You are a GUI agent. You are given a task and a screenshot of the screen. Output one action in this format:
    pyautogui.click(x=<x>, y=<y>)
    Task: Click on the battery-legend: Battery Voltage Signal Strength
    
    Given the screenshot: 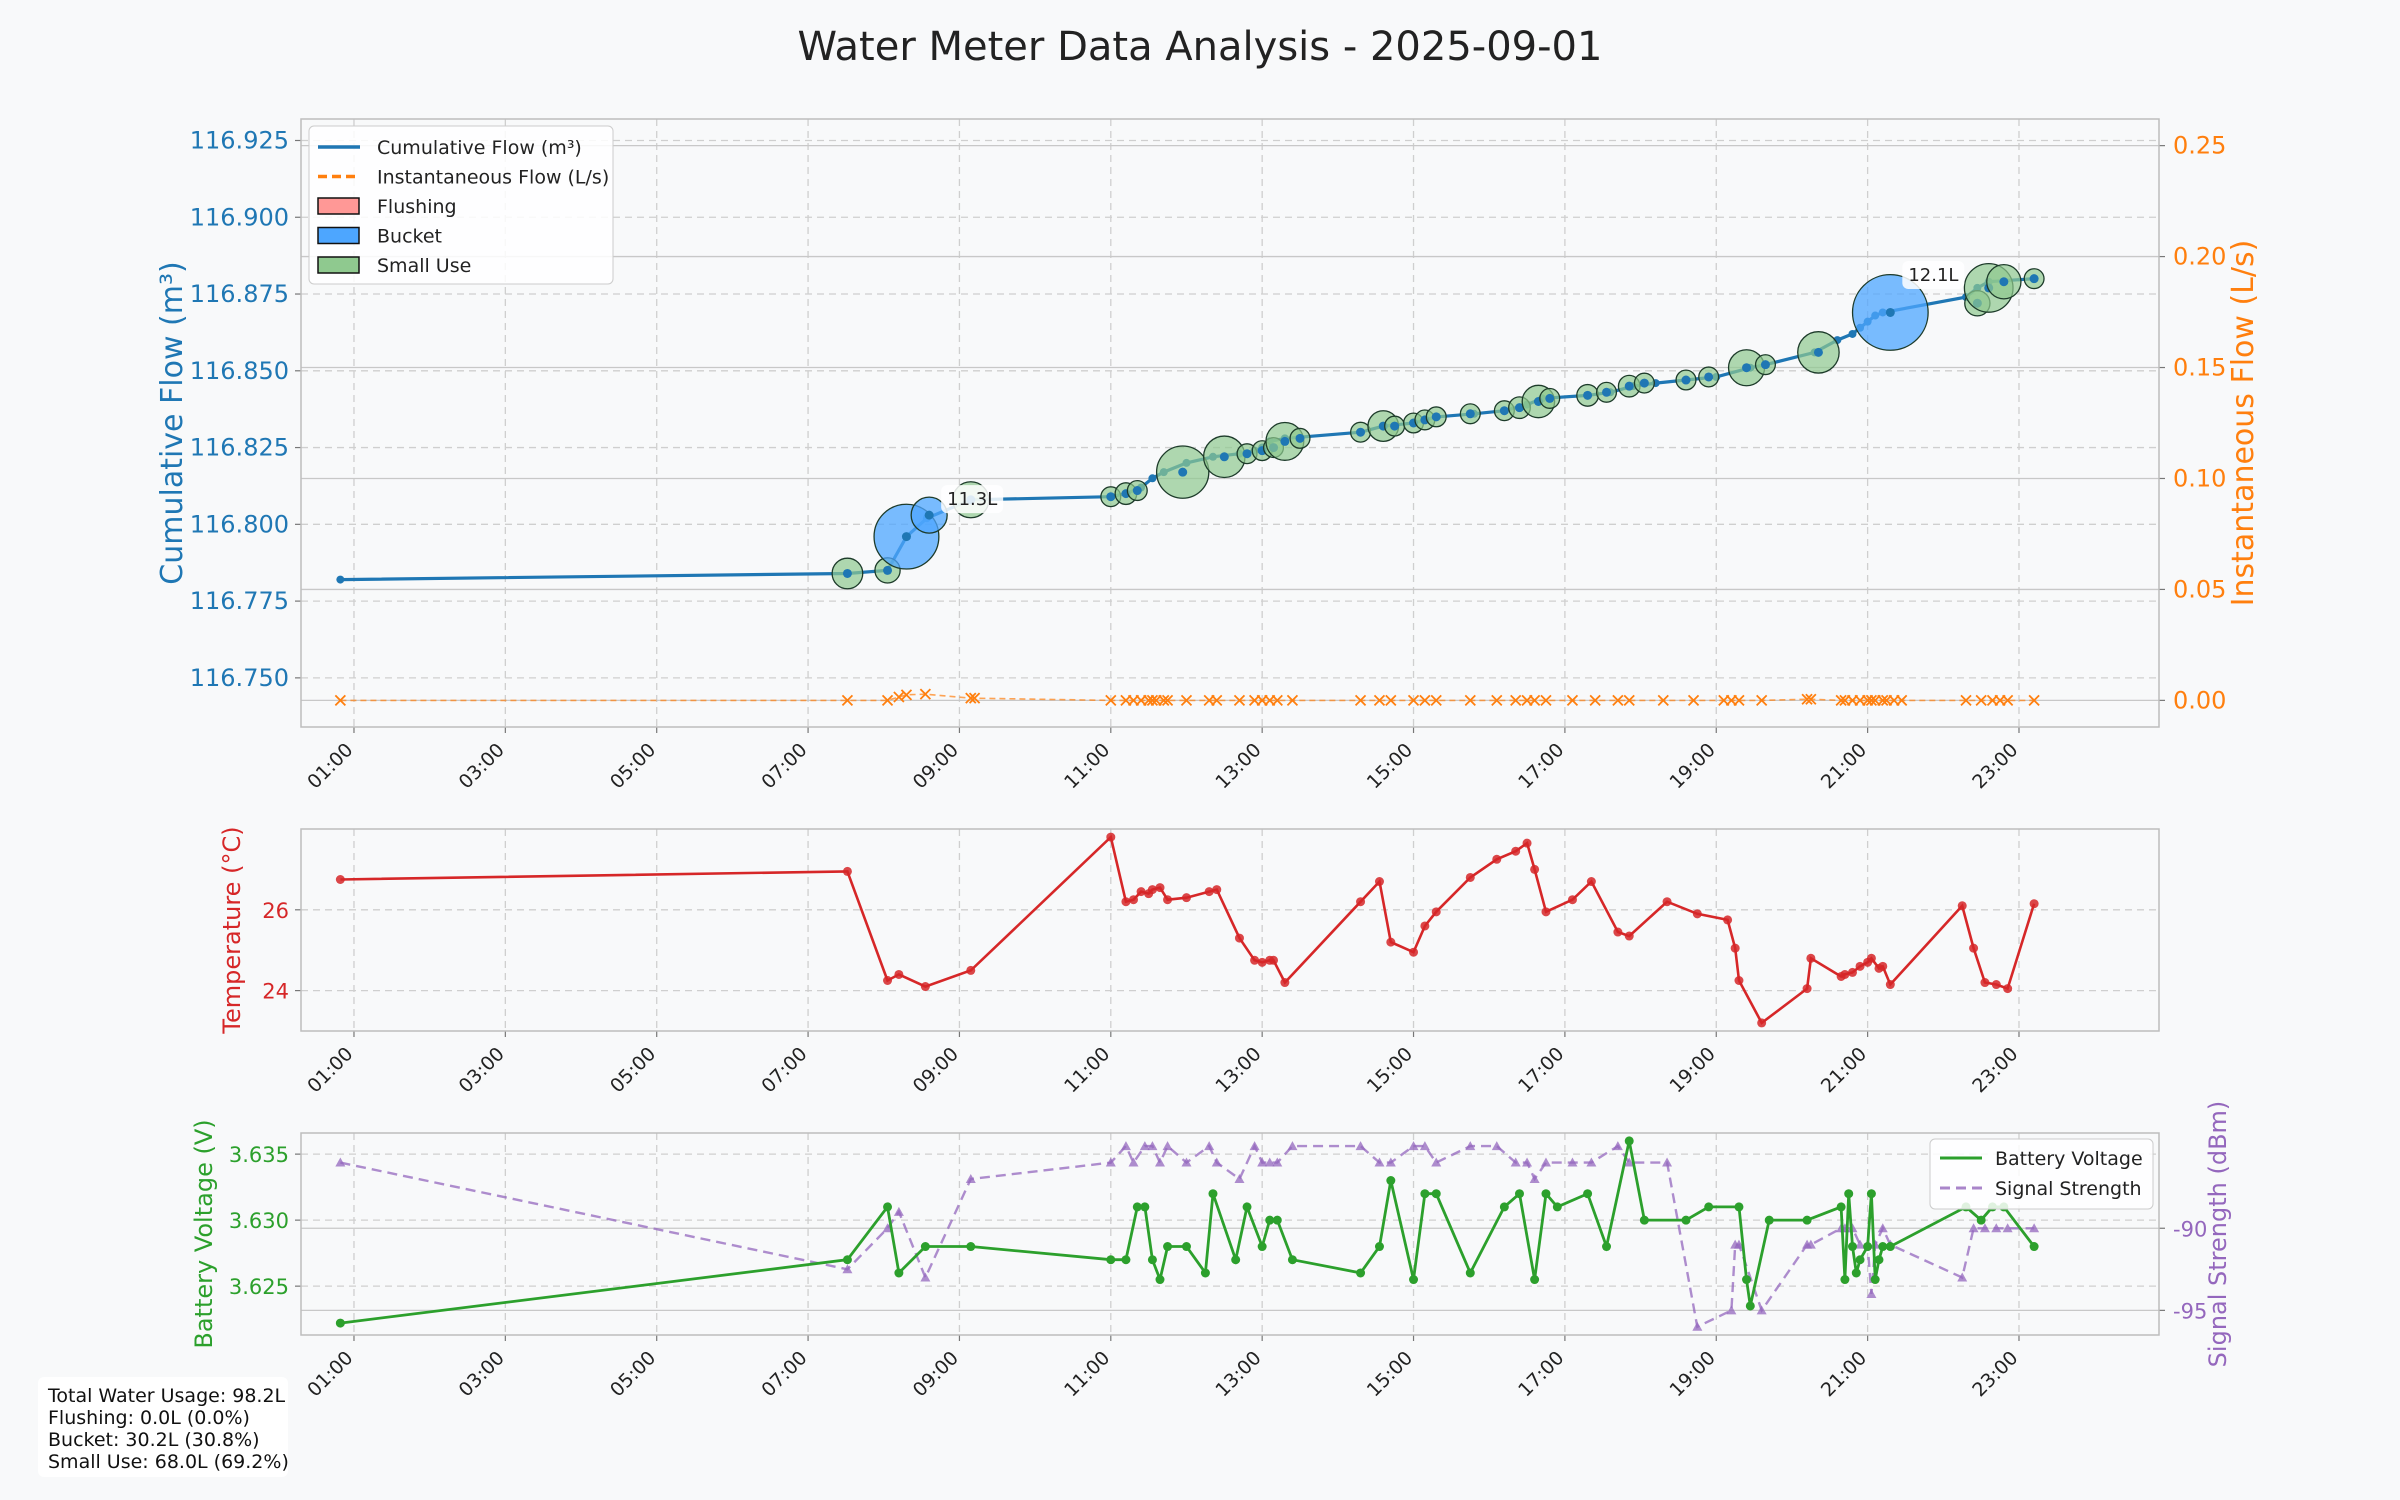 What is the action you would take?
    pyautogui.click(x=2041, y=1174)
    